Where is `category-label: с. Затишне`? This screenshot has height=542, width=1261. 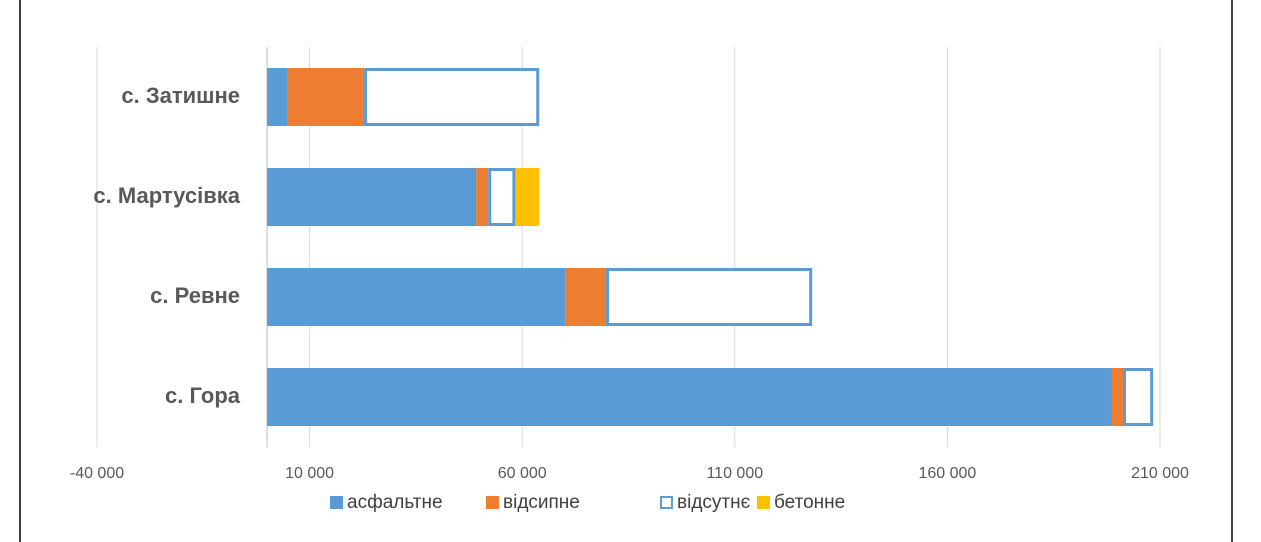 category-label: с. Затишне is located at coordinates (180, 95).